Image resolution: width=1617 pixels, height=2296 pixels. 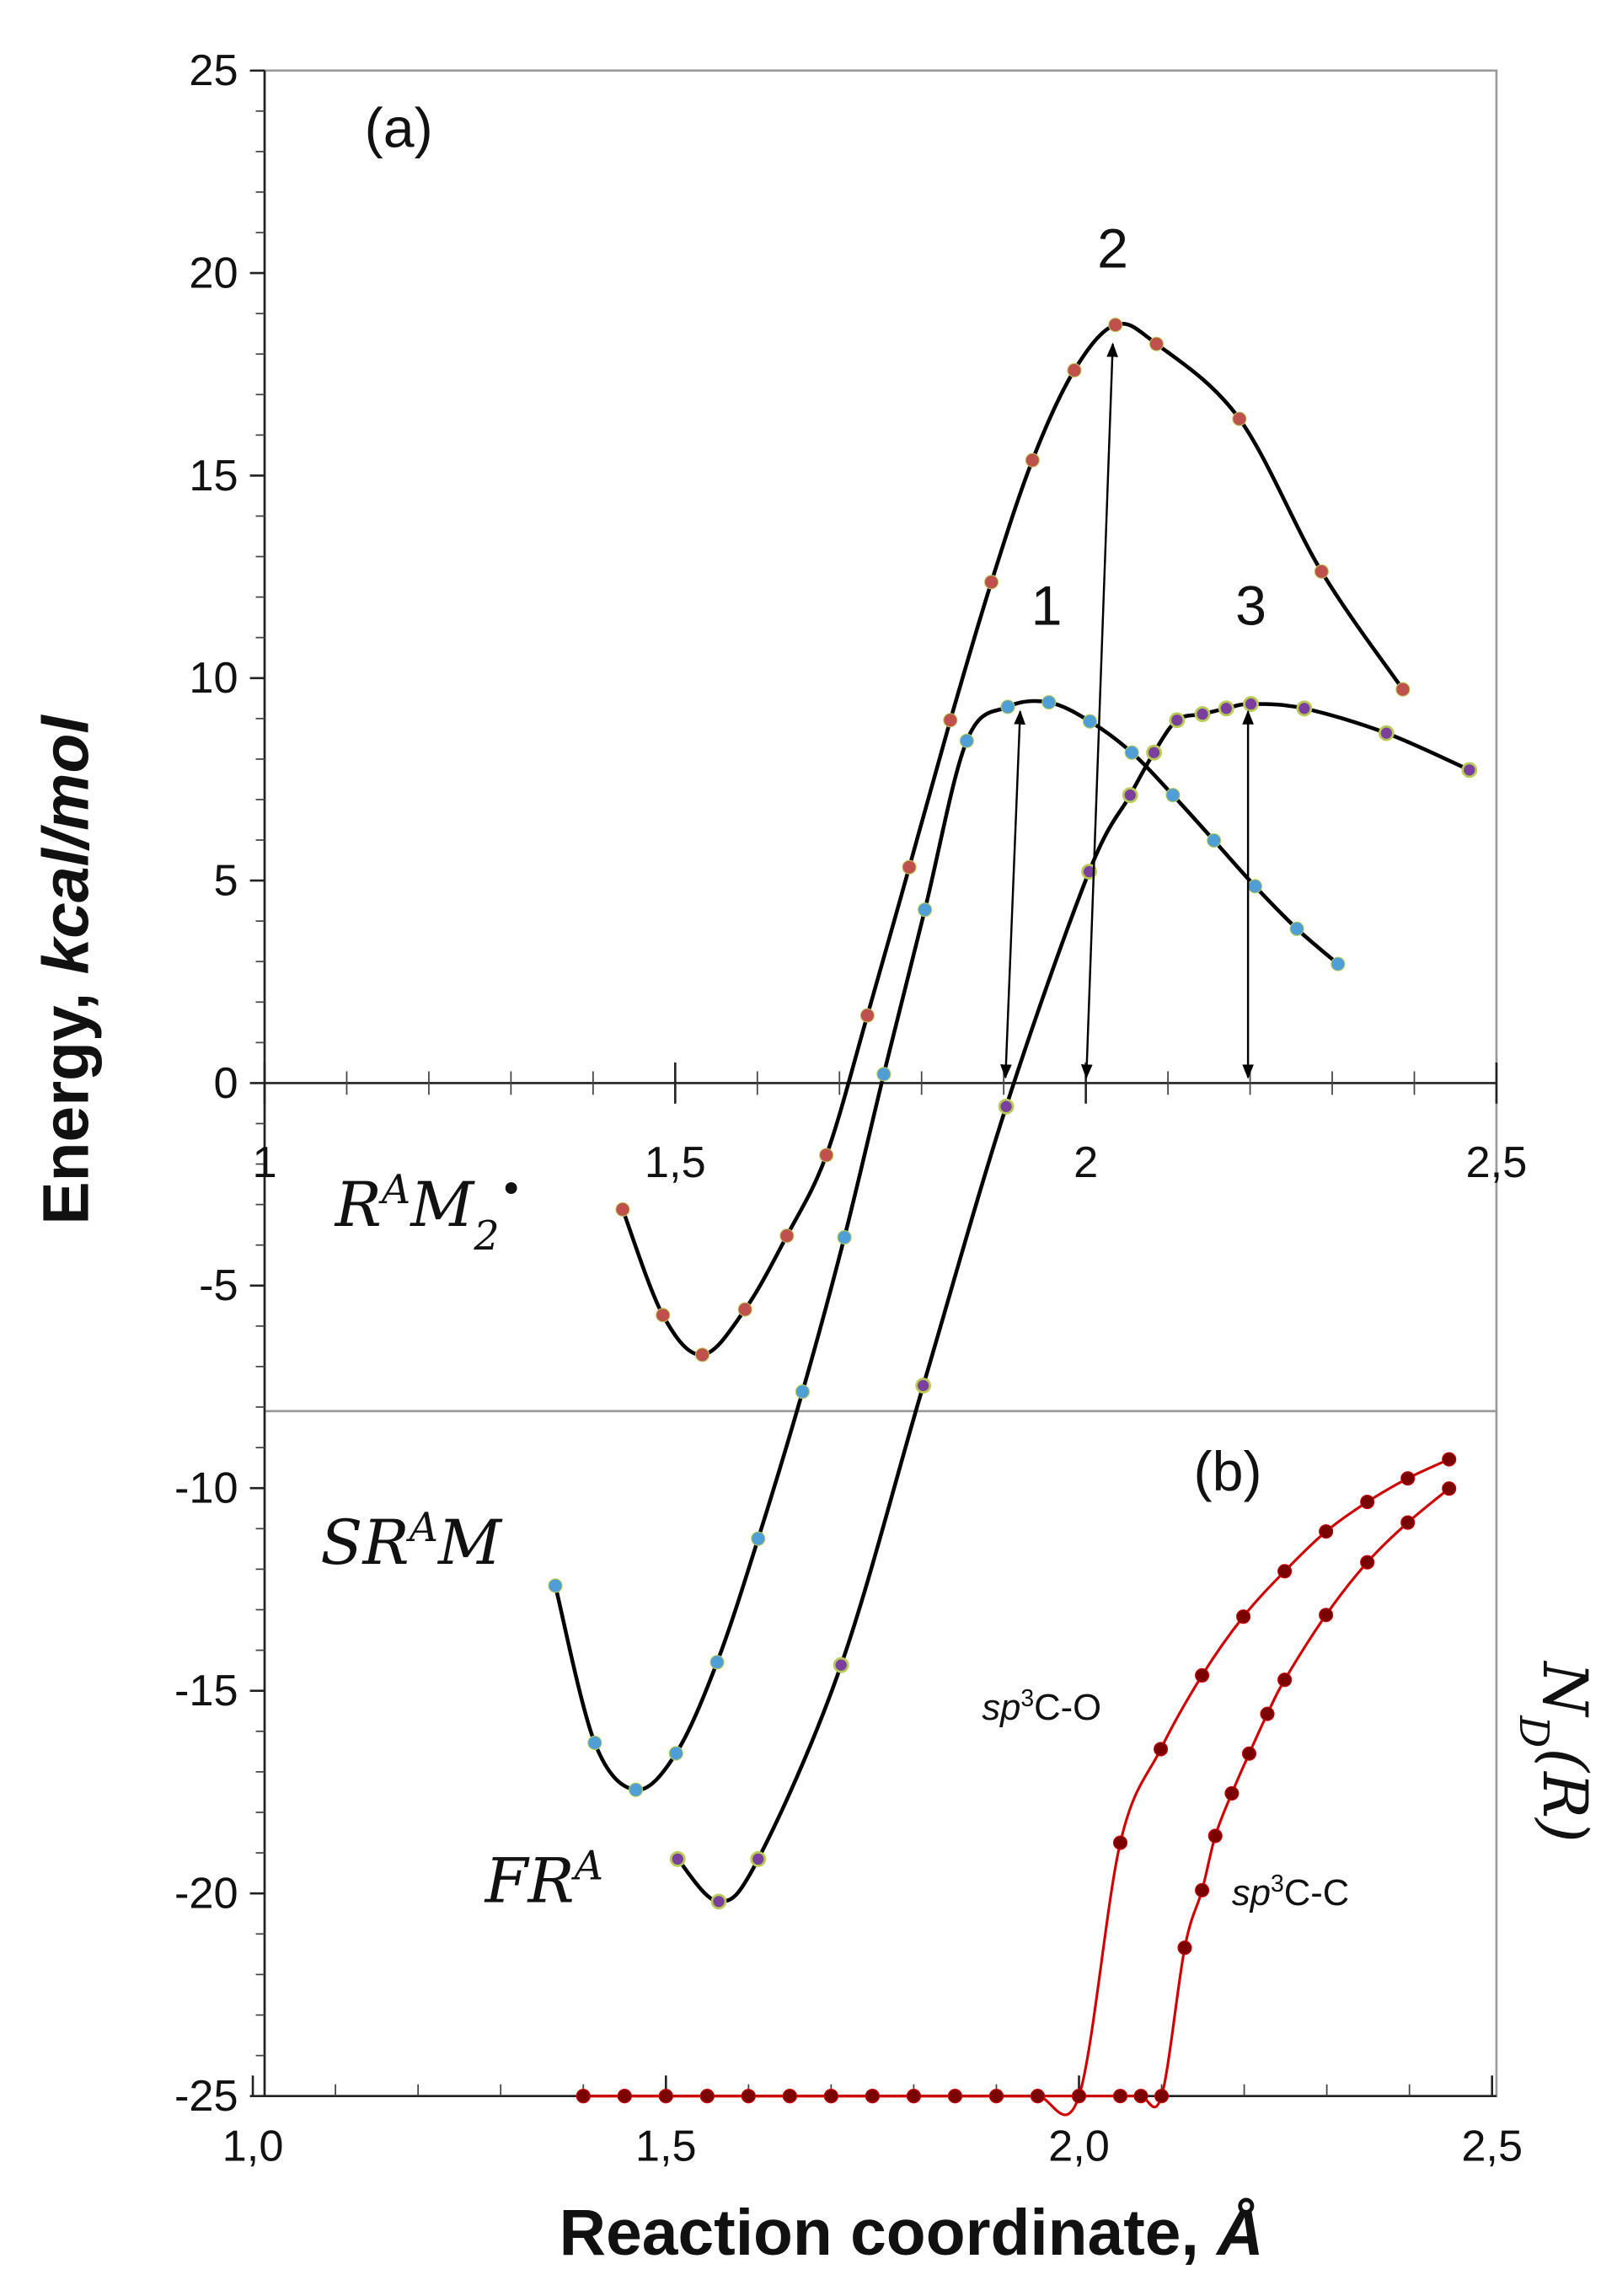 What do you see at coordinates (206, 1488) in the screenshot?
I see `y-tick-label: -10` at bounding box center [206, 1488].